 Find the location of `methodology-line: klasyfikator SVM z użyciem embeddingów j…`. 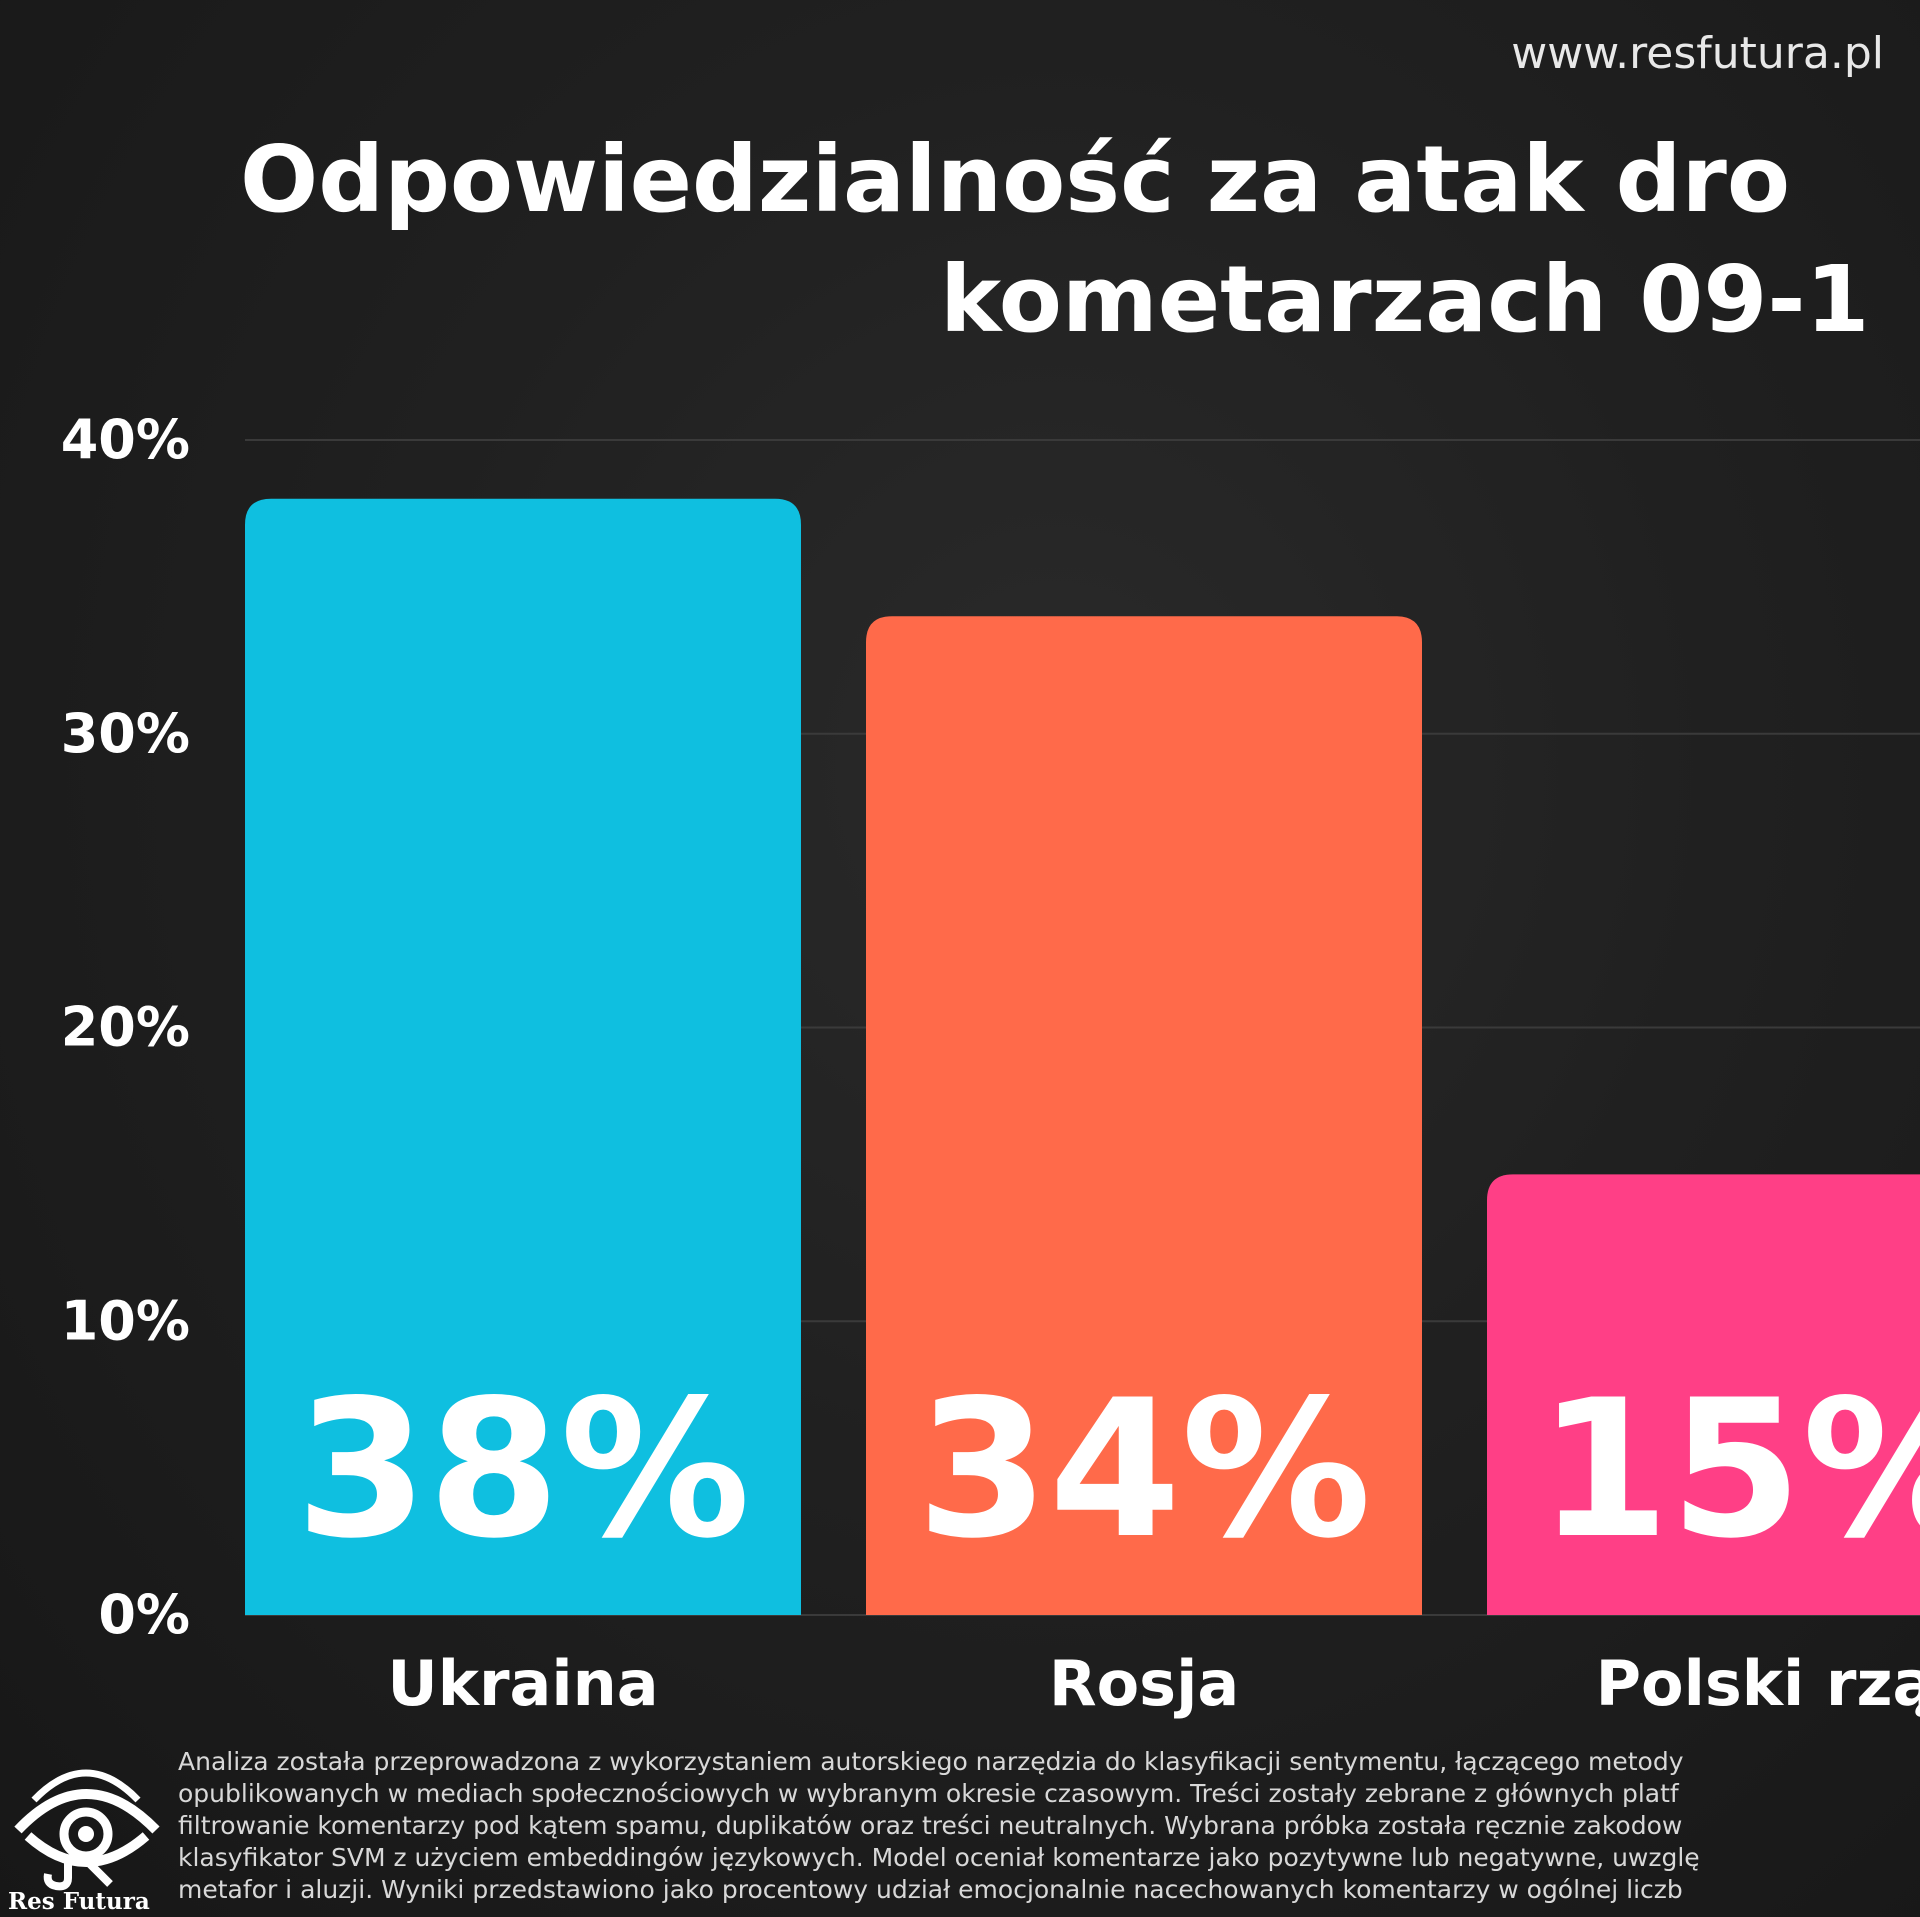

methodology-line: klasyfikator SVM z użyciem embeddingów j… is located at coordinates (939, 1857).